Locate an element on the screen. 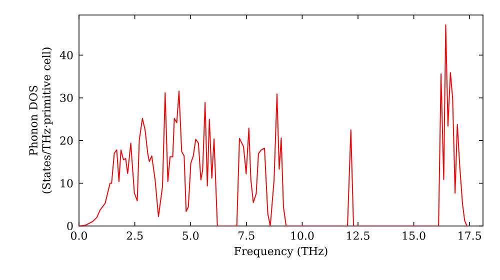  x-axis-title: Frequency (THz) is located at coordinates (281, 252).